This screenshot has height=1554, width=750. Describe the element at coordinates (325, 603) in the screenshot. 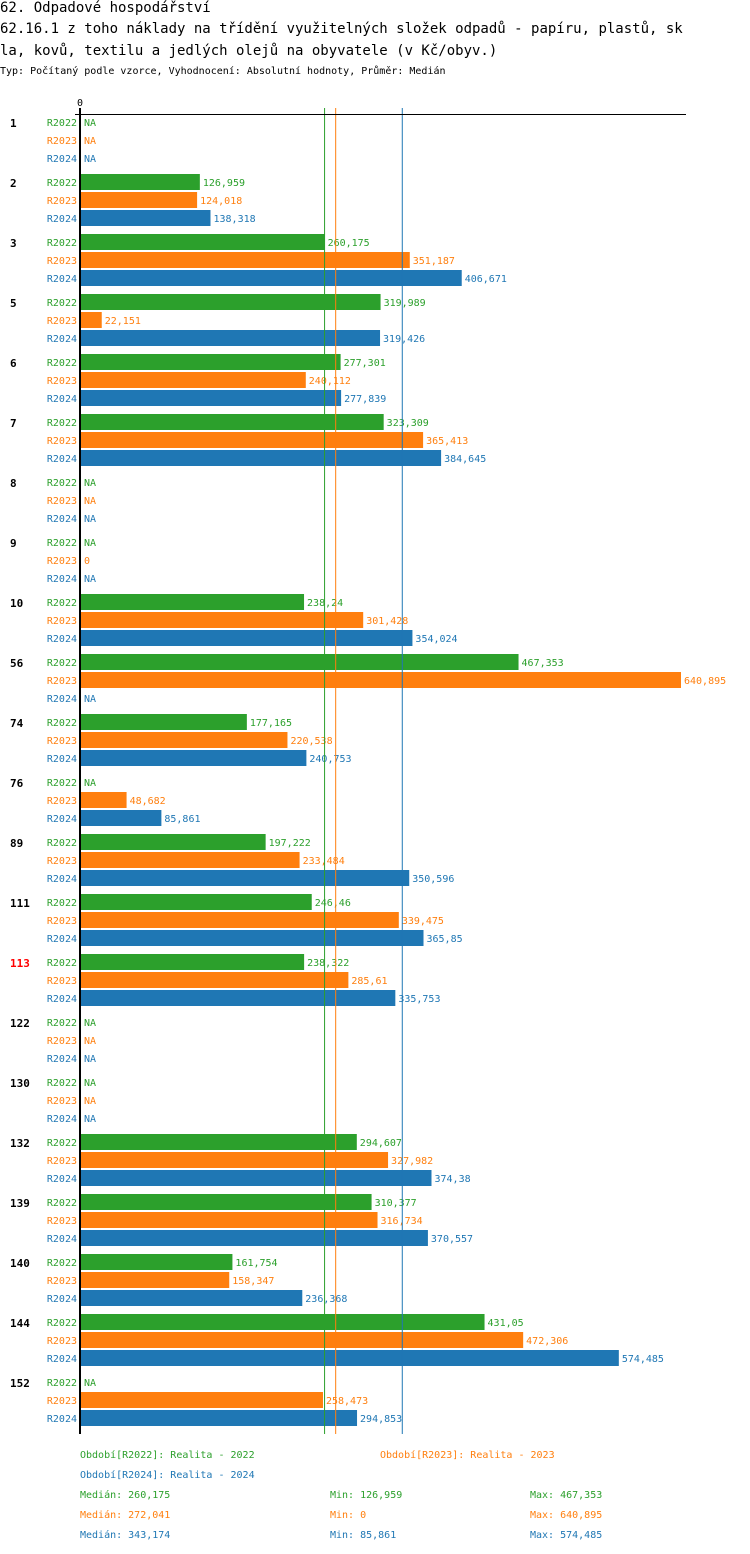

I see `value-label: 238,24` at that location.